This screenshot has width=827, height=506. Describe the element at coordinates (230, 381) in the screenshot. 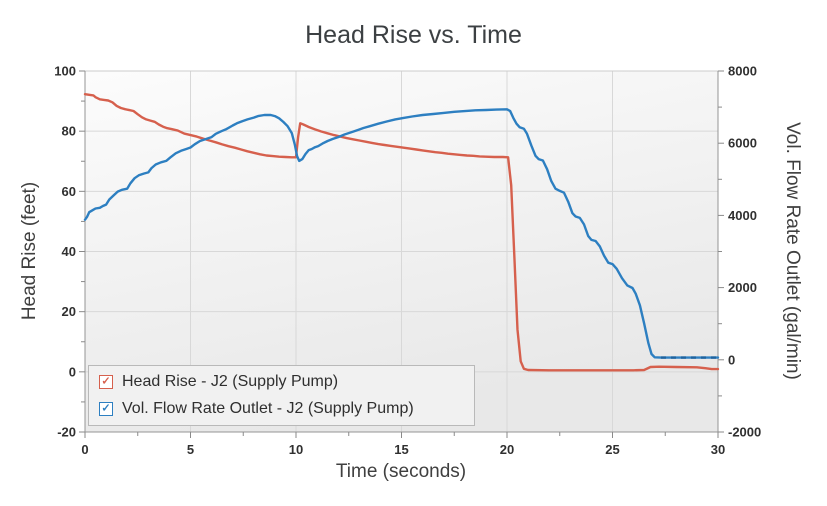

I see `legend-label-head-rise: Head Rise - J2 (Supply Pump)` at that location.